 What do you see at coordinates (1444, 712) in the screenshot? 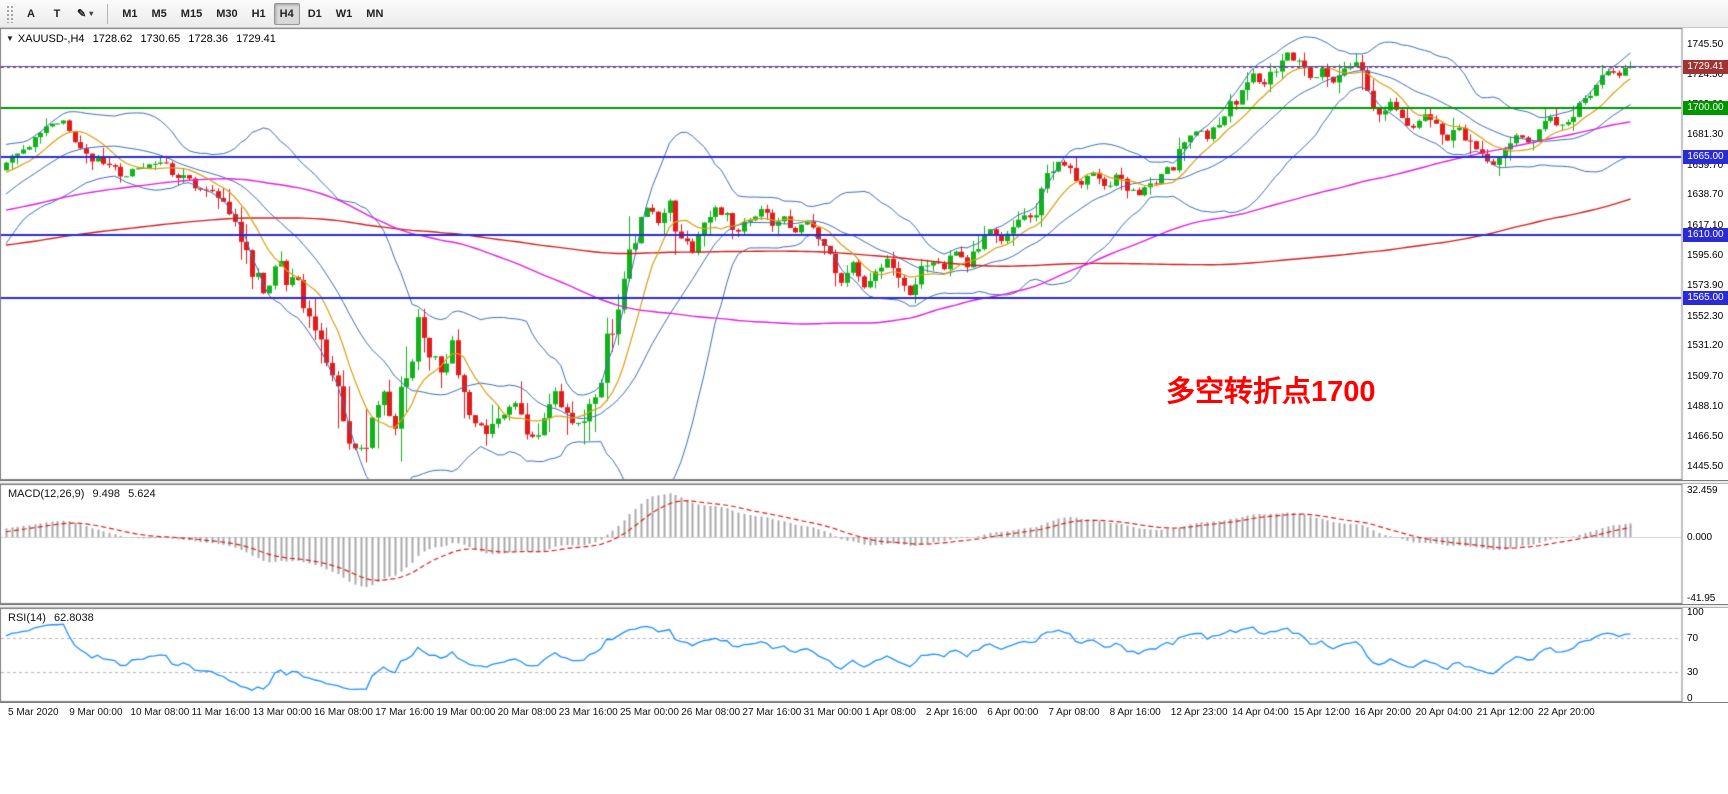
I see `time-axis-label: 20 Apr 04:00` at bounding box center [1444, 712].